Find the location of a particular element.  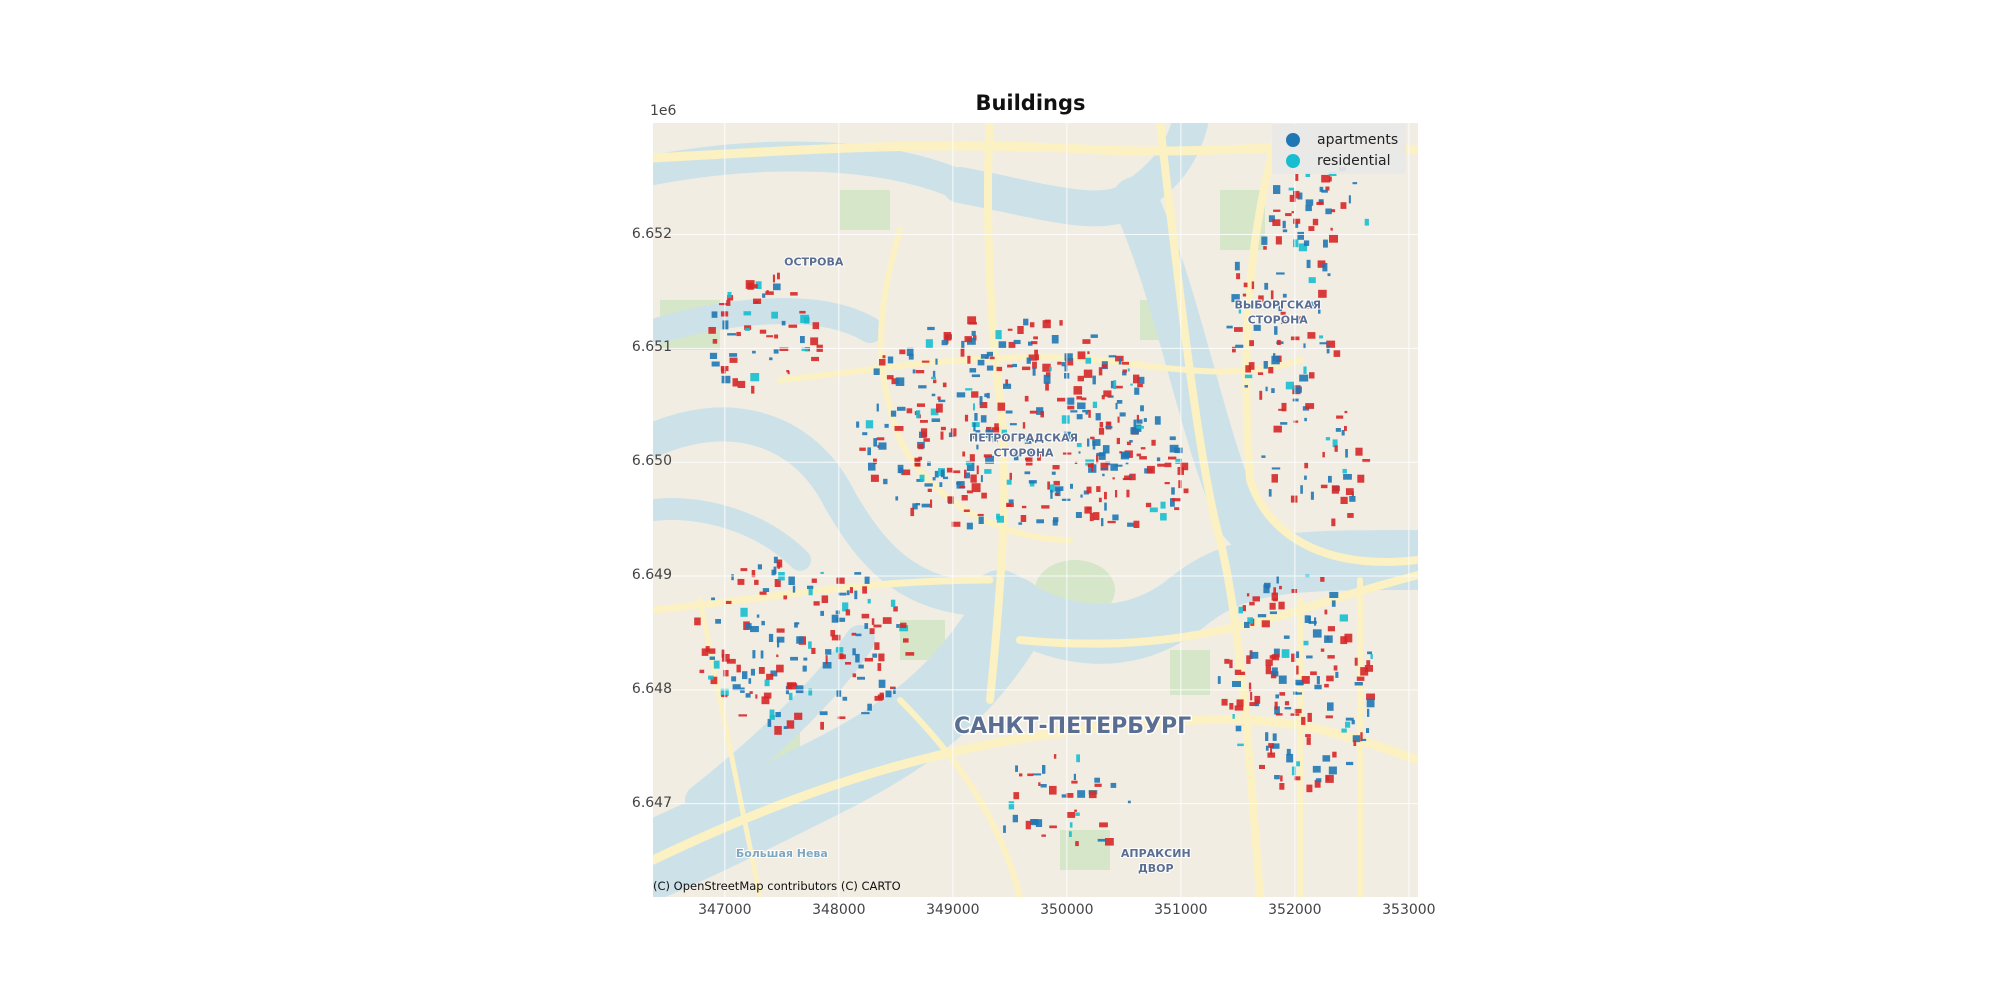

y-tick-label: 6.651 is located at coordinates (651, 347).